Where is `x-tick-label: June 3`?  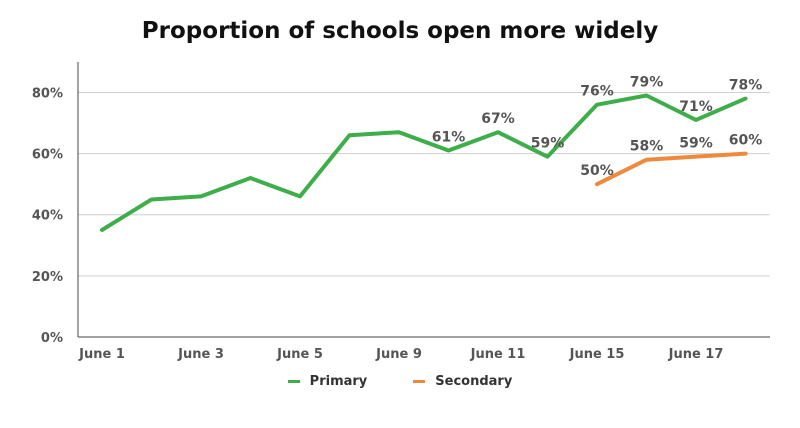
x-tick-label: June 3 is located at coordinates (200, 354).